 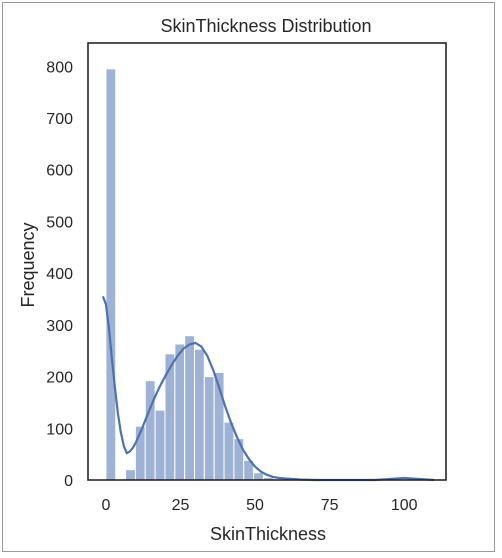 I want to click on x-tick-labels: 0 25 50 75 100, so click(x=259, y=505).